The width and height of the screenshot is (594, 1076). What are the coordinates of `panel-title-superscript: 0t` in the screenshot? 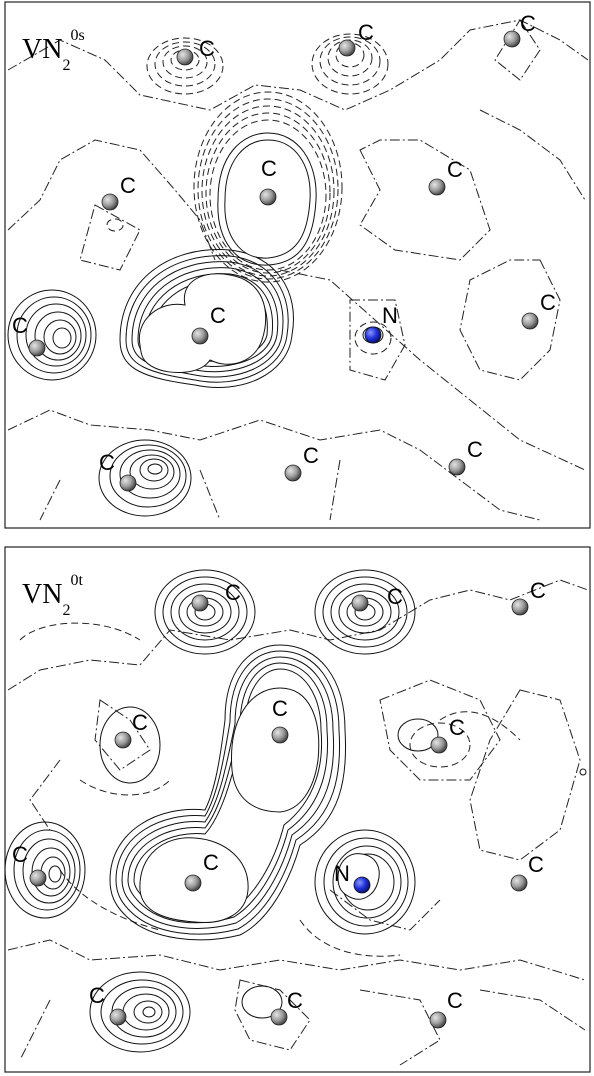 It's located at (76, 580).